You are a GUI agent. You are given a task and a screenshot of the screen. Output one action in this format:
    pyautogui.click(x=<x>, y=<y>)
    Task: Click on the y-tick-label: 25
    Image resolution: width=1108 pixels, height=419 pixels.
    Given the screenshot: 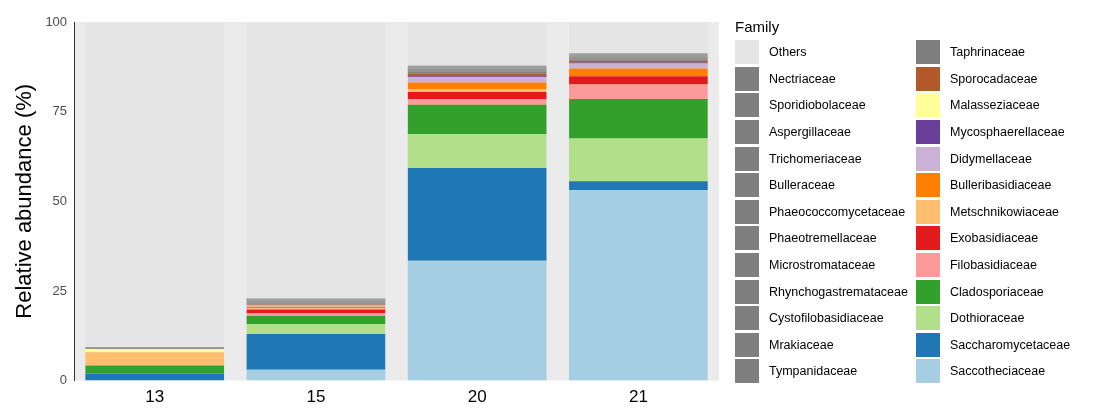 What is the action you would take?
    pyautogui.click(x=60, y=290)
    